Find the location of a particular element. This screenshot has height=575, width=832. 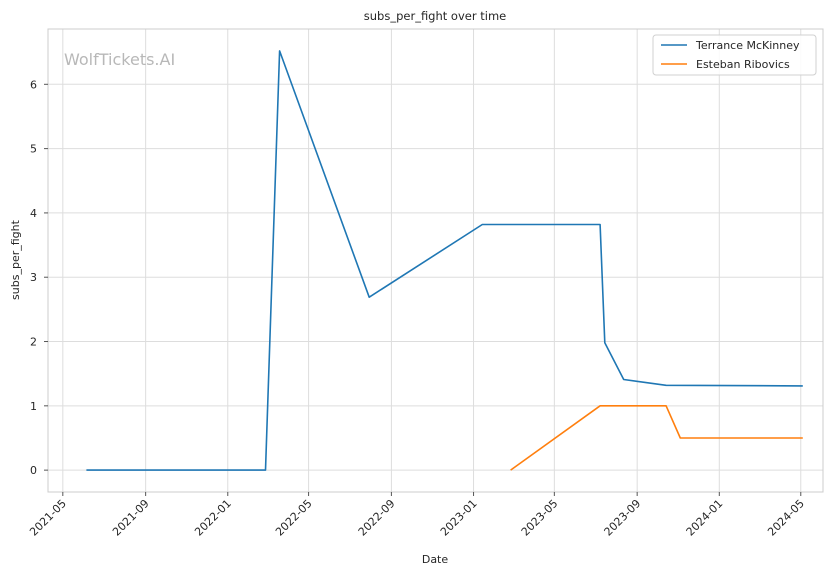

y-tick-label: 1 is located at coordinates (33, 406).